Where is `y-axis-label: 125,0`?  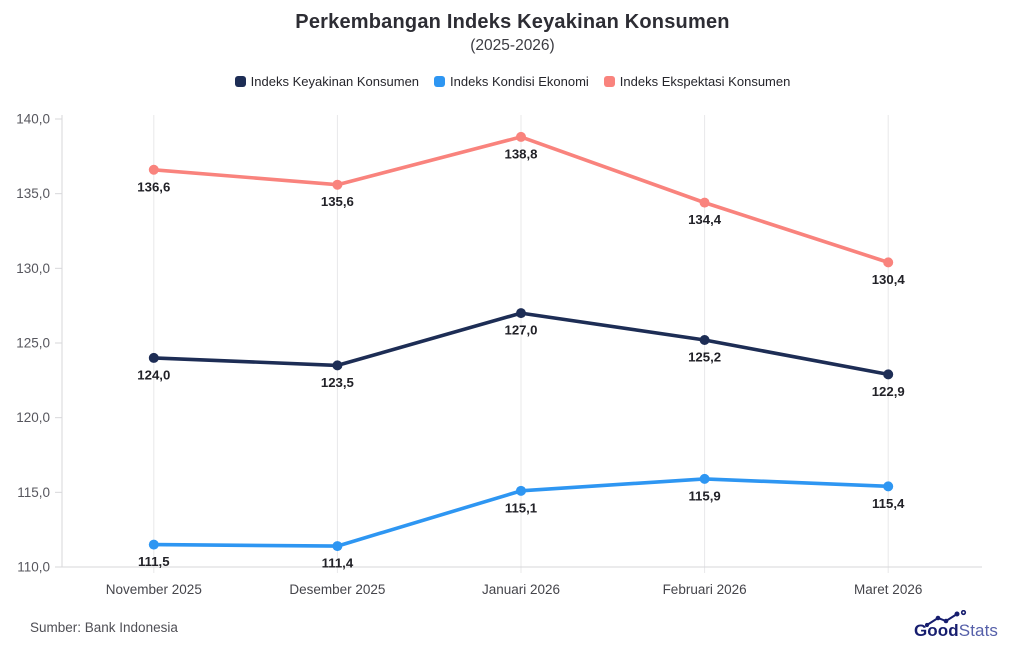 y-axis-label: 125,0 is located at coordinates (33, 343).